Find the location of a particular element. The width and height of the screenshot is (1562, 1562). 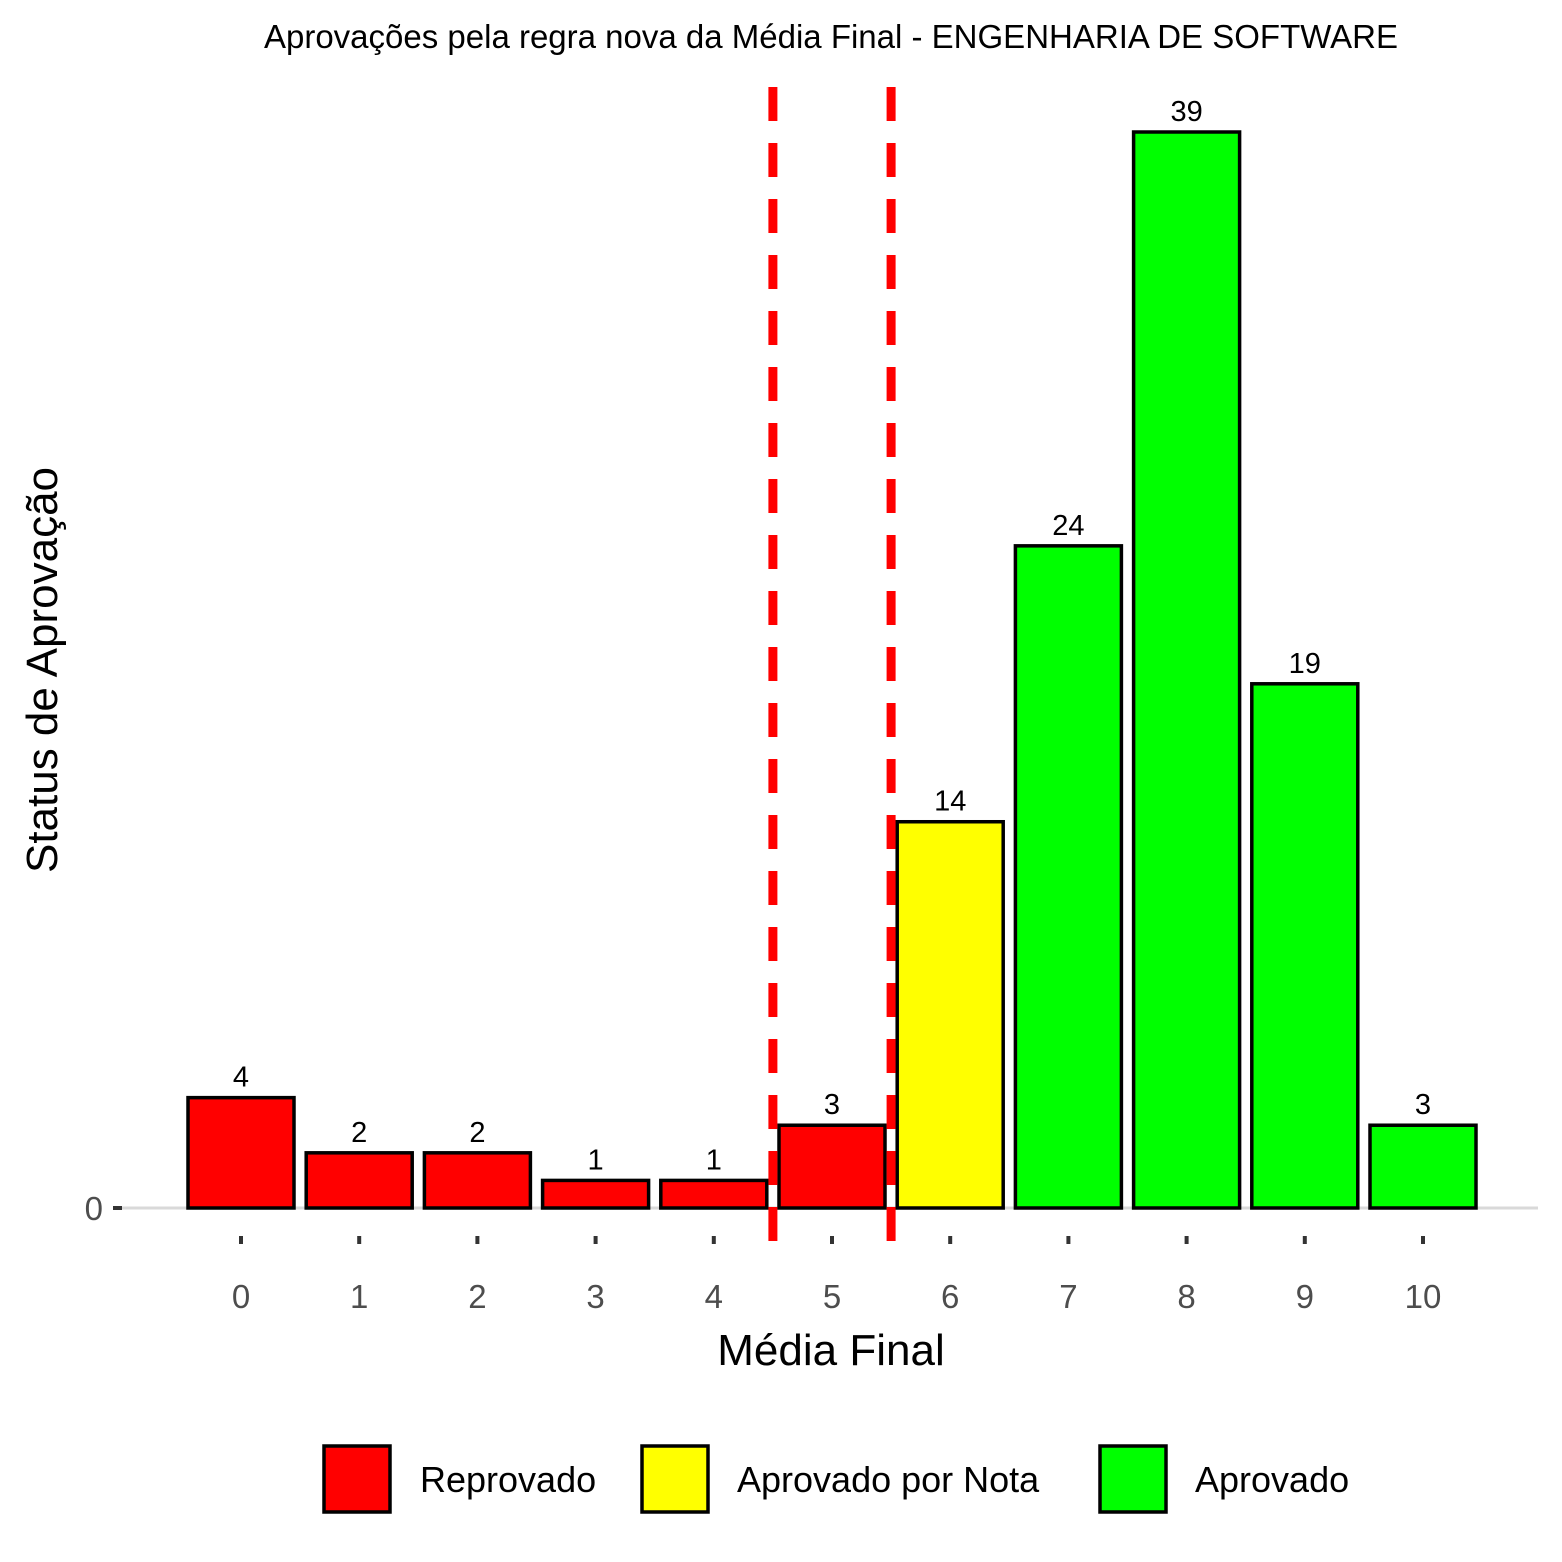

y-tick-label-0: 0 is located at coordinates (94, 1208).